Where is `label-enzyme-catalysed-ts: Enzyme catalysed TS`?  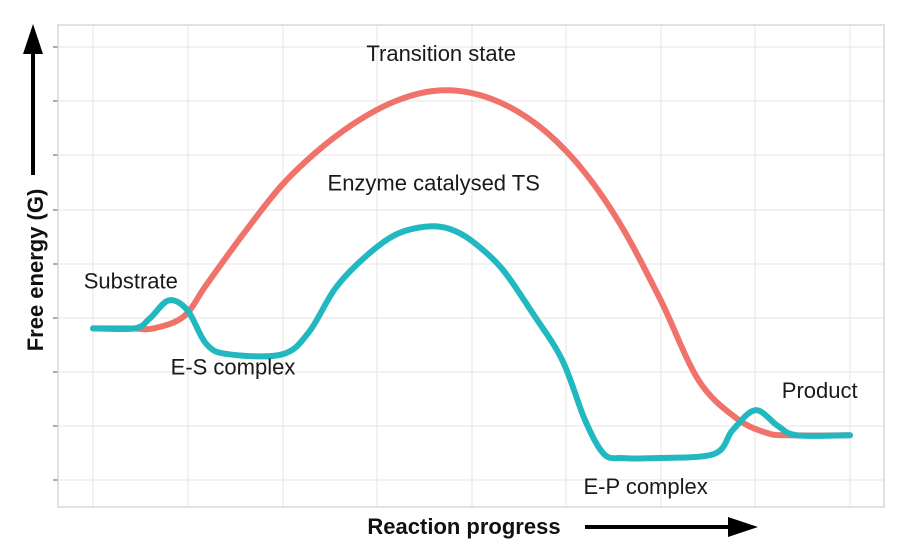
label-enzyme-catalysed-ts: Enzyme catalysed TS is located at coordinates (434, 183).